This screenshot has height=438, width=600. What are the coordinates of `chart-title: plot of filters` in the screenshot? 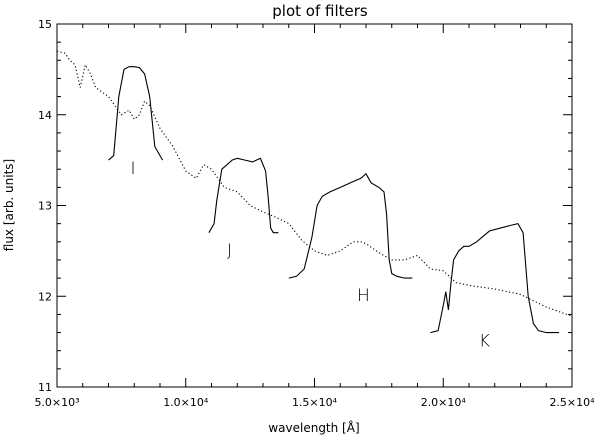 It's located at (320, 11).